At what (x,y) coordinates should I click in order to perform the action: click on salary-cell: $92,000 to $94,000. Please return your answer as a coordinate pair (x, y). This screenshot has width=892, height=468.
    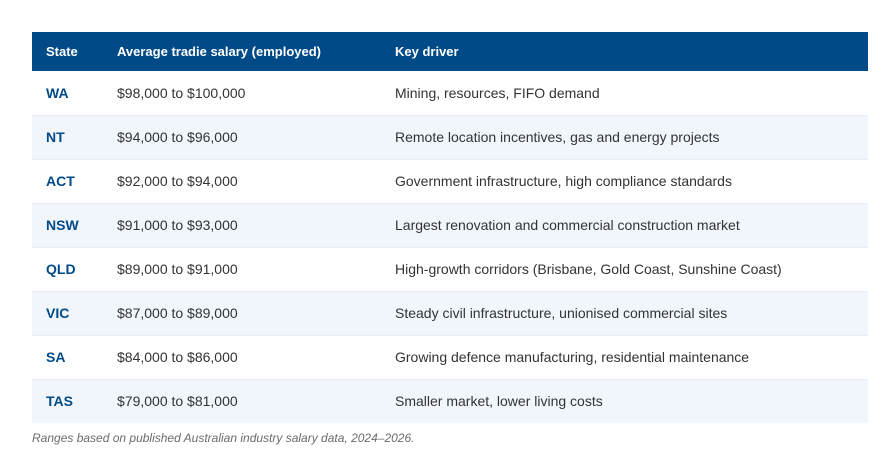
    Looking at the image, I should click on (242, 180).